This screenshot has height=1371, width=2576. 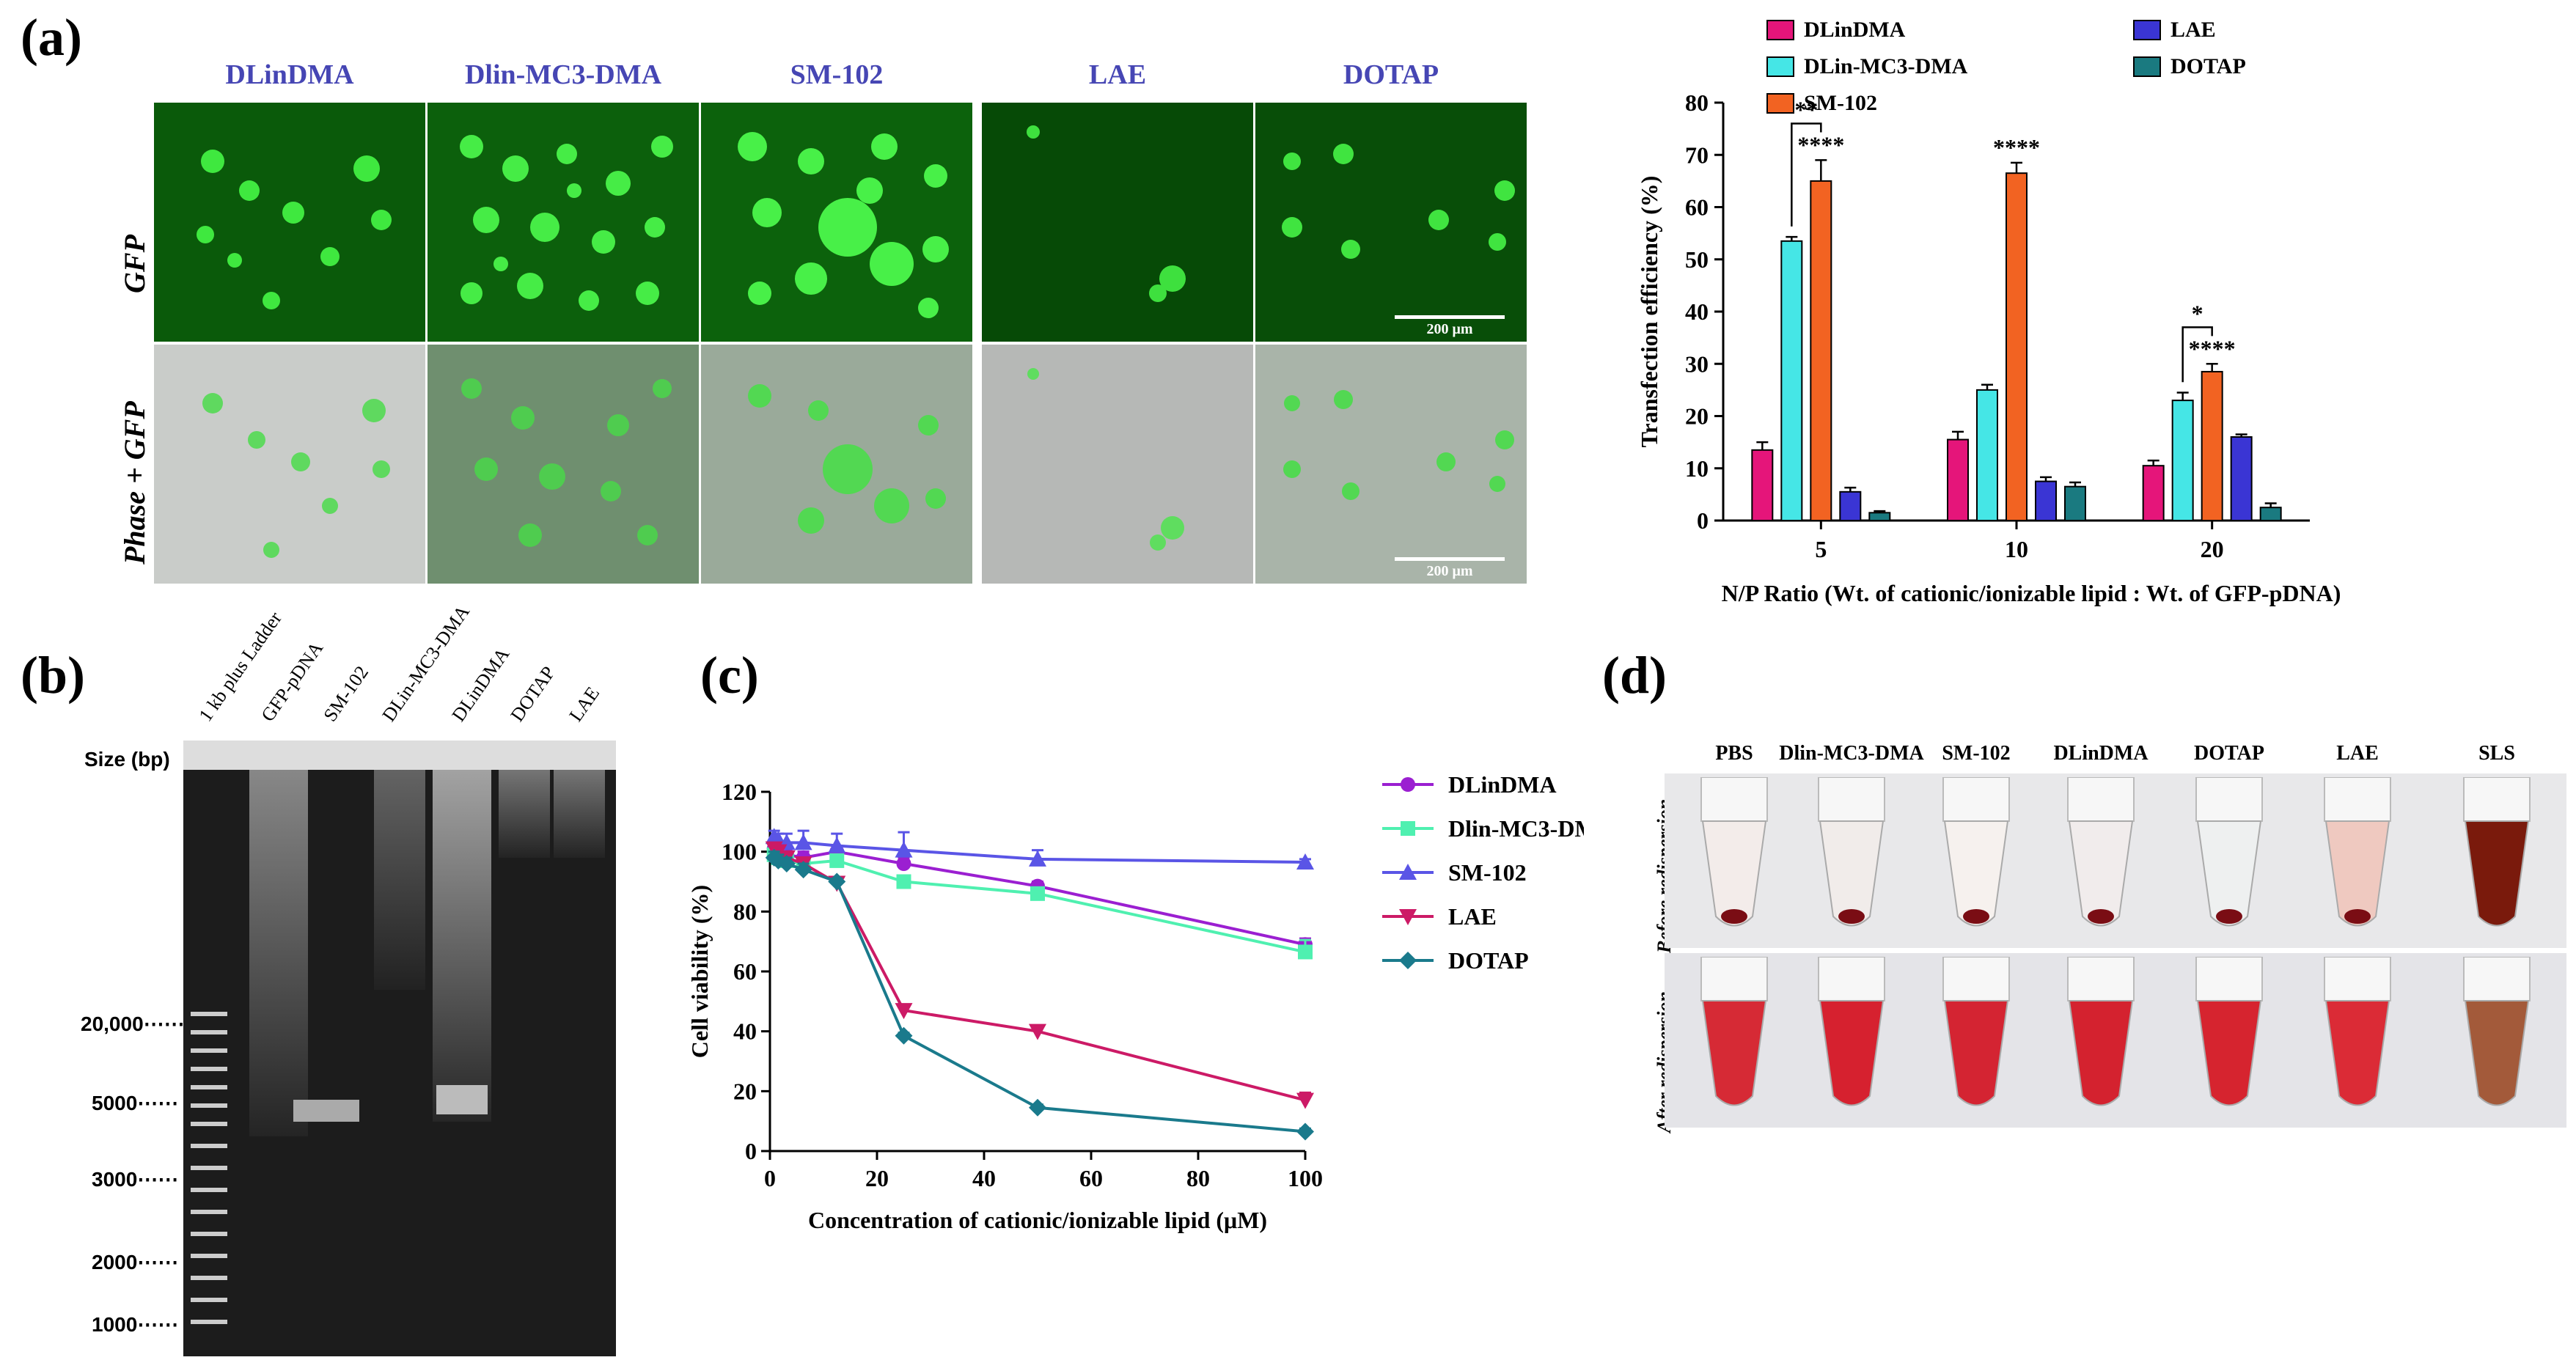 I want to click on hemo-col-label: SM-102, so click(x=1977, y=753).